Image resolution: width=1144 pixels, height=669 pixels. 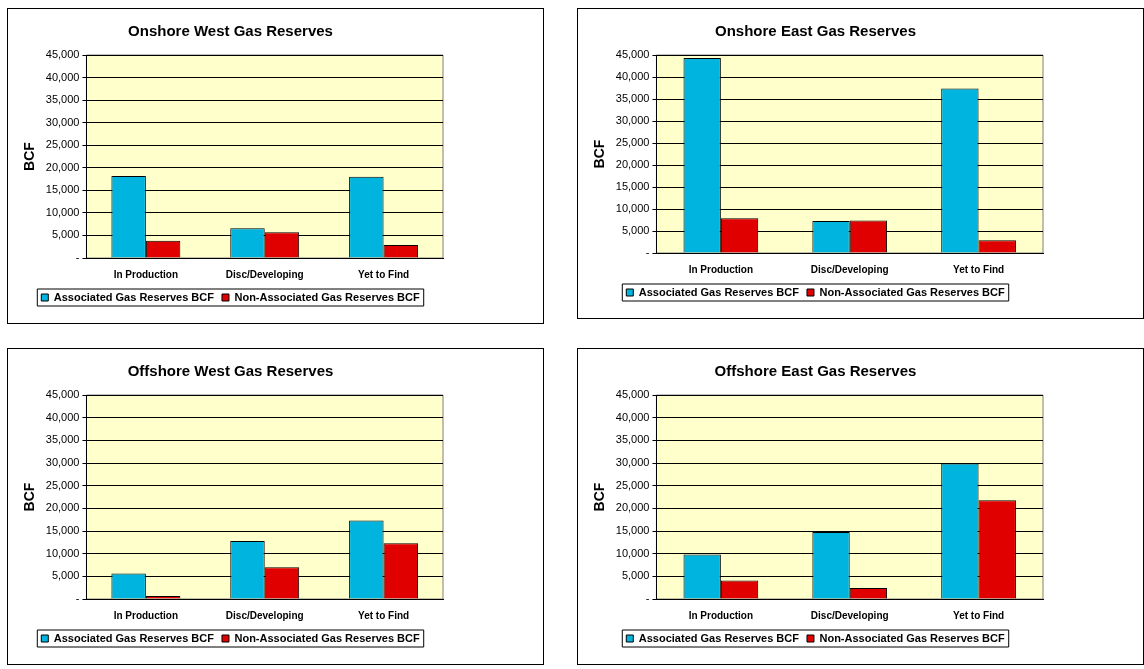 I want to click on chart-title: Onshore West Gas Reserves, so click(x=230, y=31).